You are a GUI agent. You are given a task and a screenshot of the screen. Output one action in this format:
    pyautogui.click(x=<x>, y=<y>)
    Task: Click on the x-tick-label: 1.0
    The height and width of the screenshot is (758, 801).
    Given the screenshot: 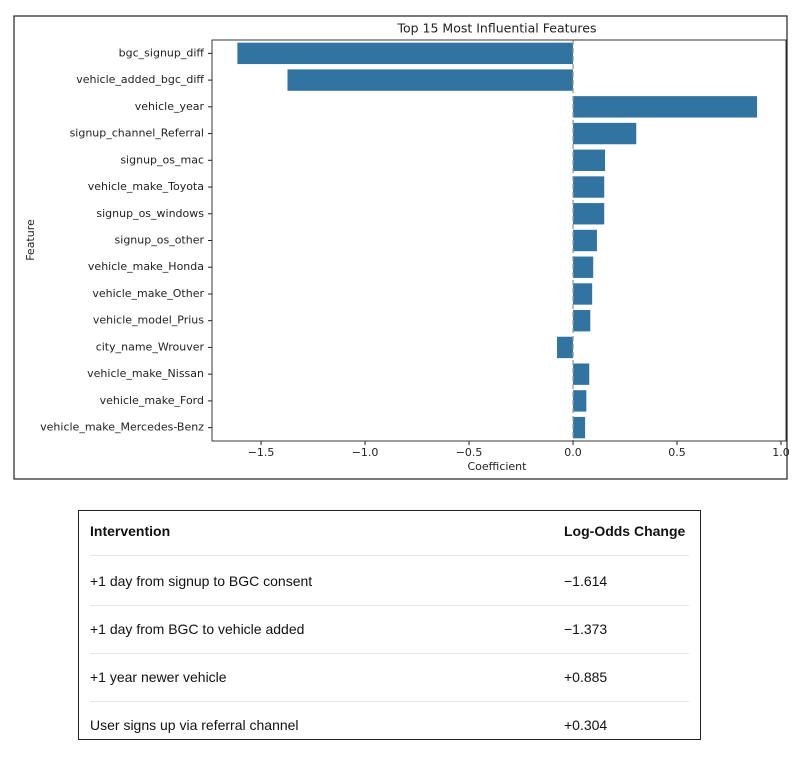 What is the action you would take?
    pyautogui.click(x=781, y=452)
    